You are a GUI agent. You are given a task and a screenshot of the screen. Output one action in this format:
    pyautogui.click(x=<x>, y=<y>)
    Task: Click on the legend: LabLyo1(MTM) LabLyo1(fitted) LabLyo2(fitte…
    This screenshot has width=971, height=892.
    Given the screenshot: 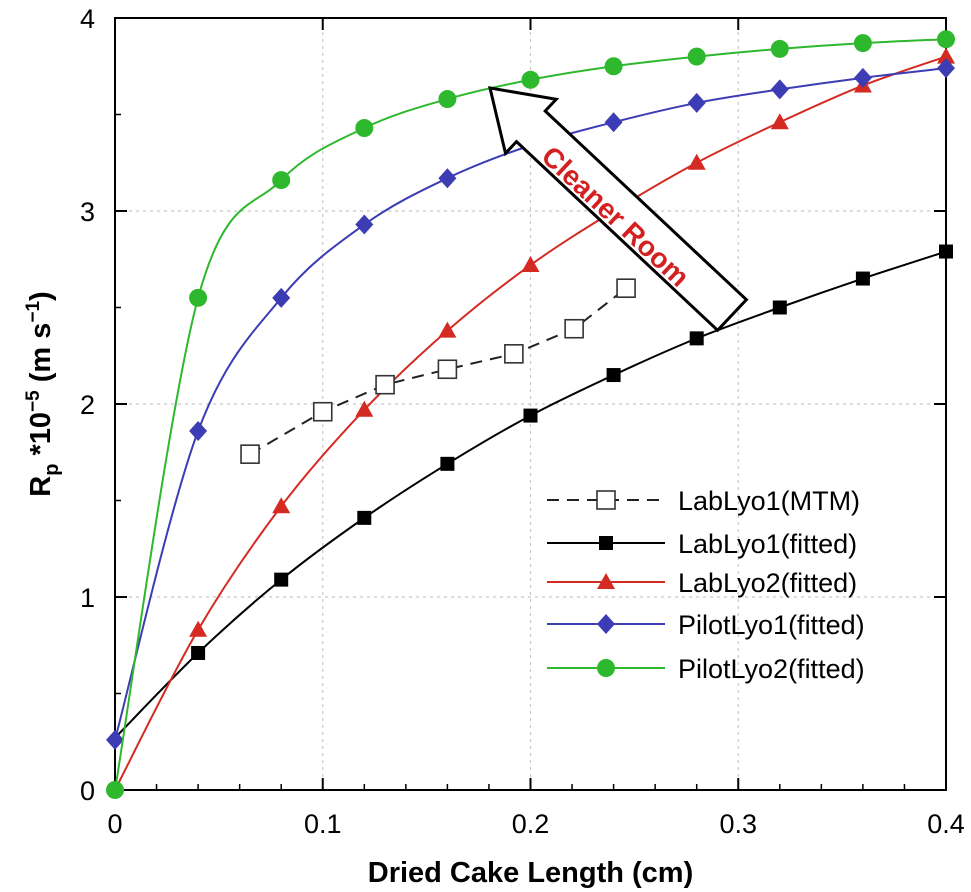 What is the action you would take?
    pyautogui.click(x=706, y=585)
    